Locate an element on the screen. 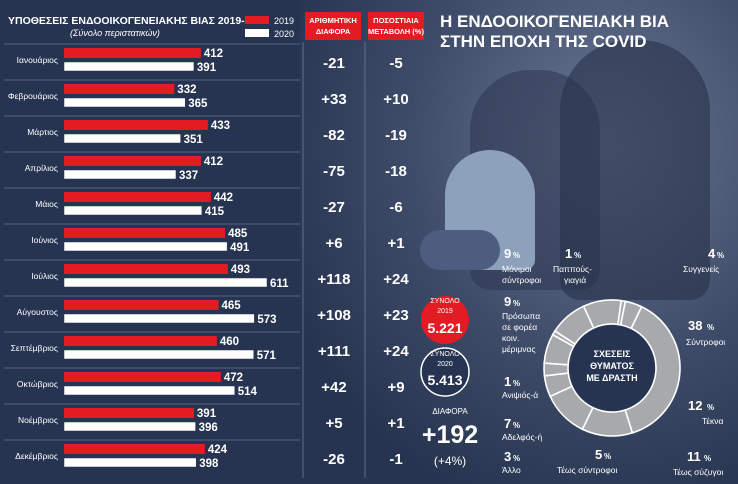 Image resolution: width=738 pixels, height=484 pixels. pie-name-prosopa-2: σε φορέα is located at coordinates (519, 327).